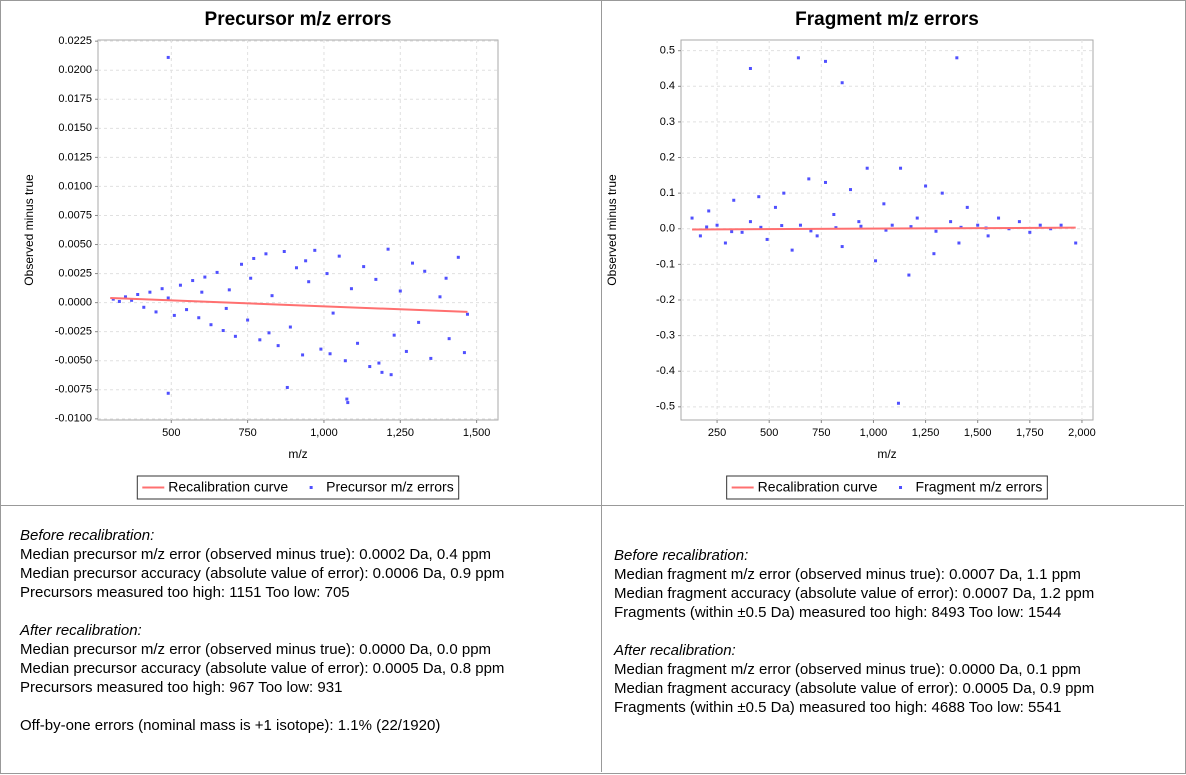 The width and height of the screenshot is (1186, 775). Describe the element at coordinates (887, 487) in the screenshot. I see `legend-box` at that location.